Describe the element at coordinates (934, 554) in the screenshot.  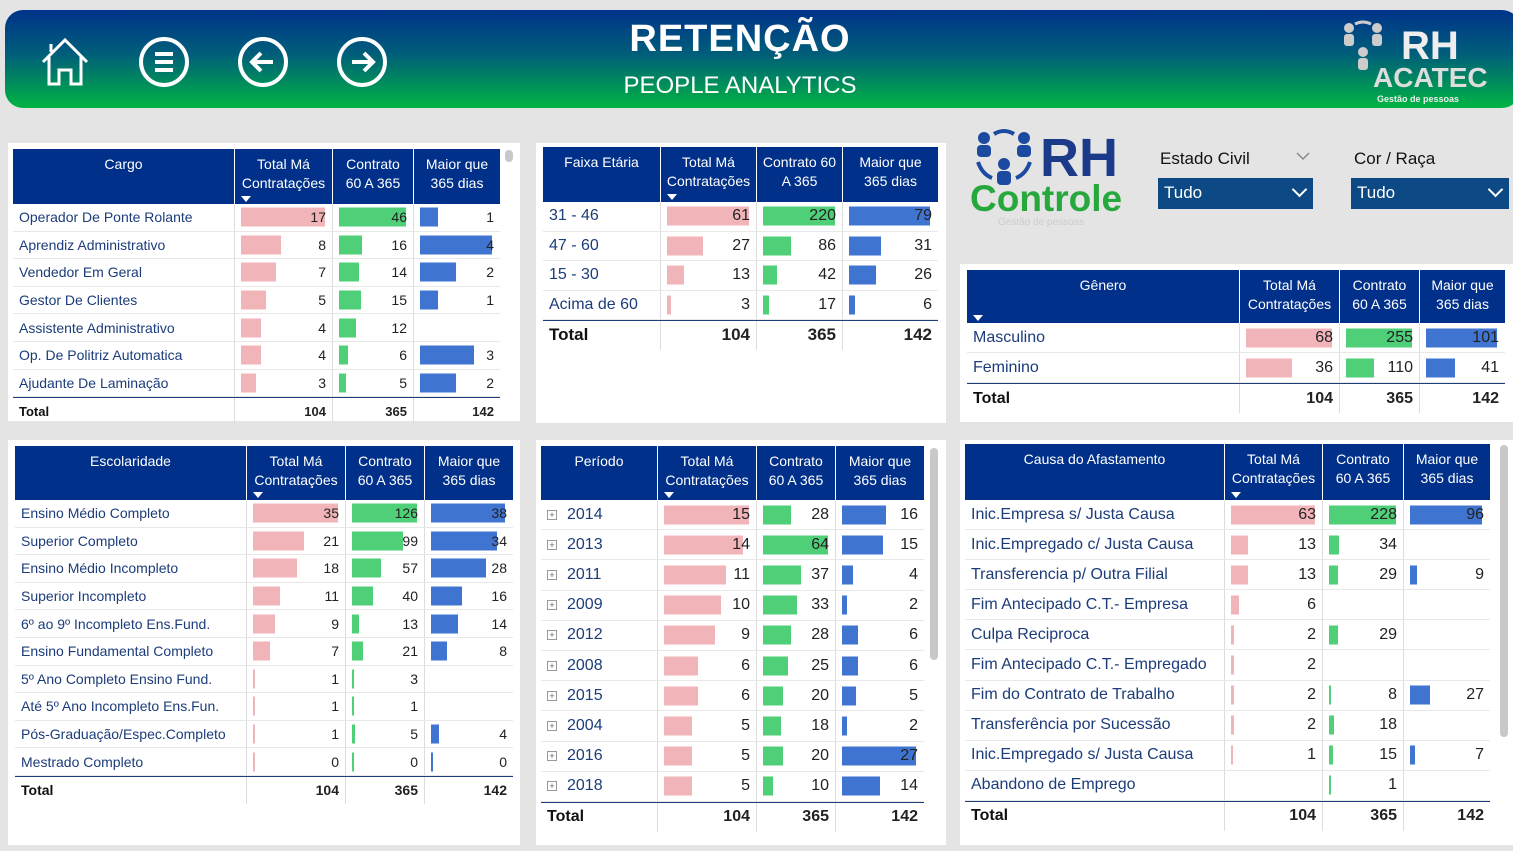
I see `periodo-scrollbar` at that location.